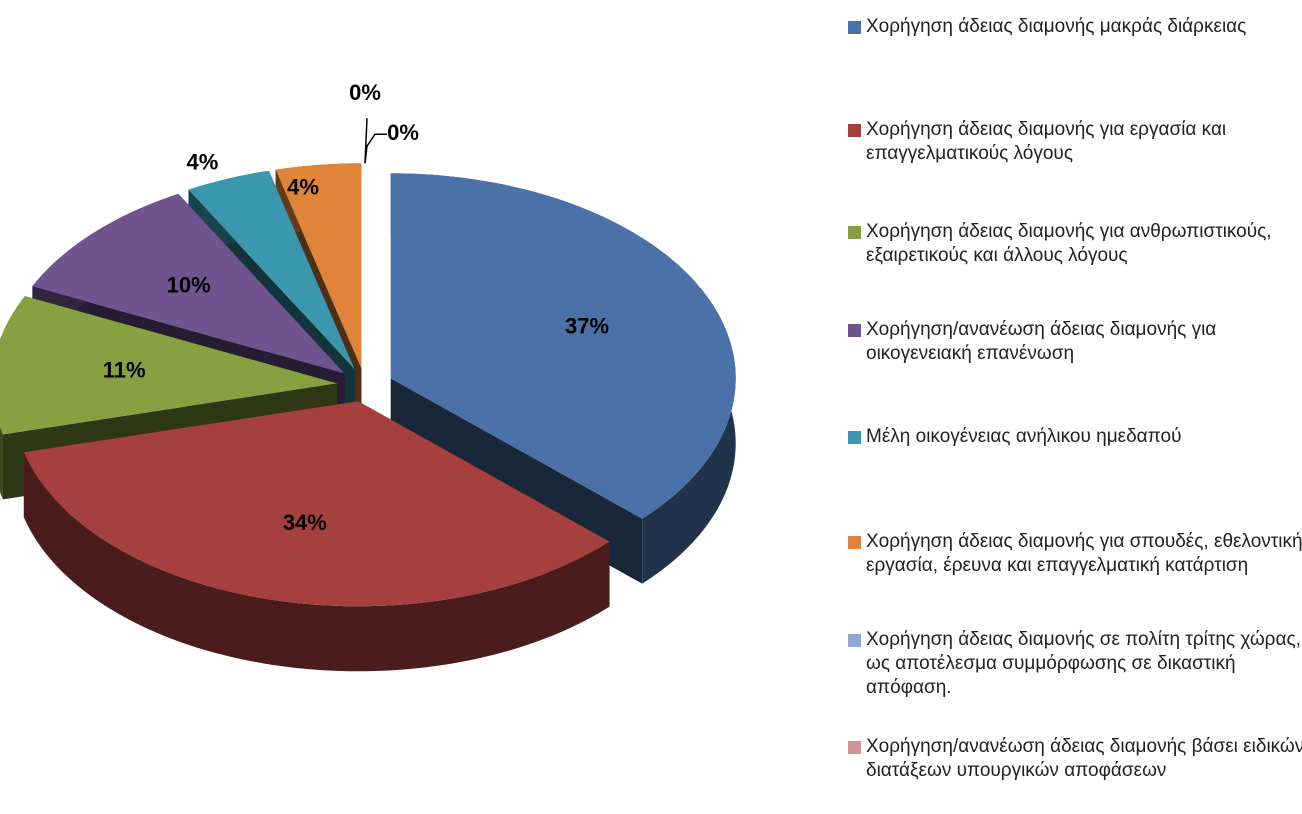 This screenshot has height=814, width=1302. What do you see at coordinates (305, 522) in the screenshot?
I see `data-label: 34%` at bounding box center [305, 522].